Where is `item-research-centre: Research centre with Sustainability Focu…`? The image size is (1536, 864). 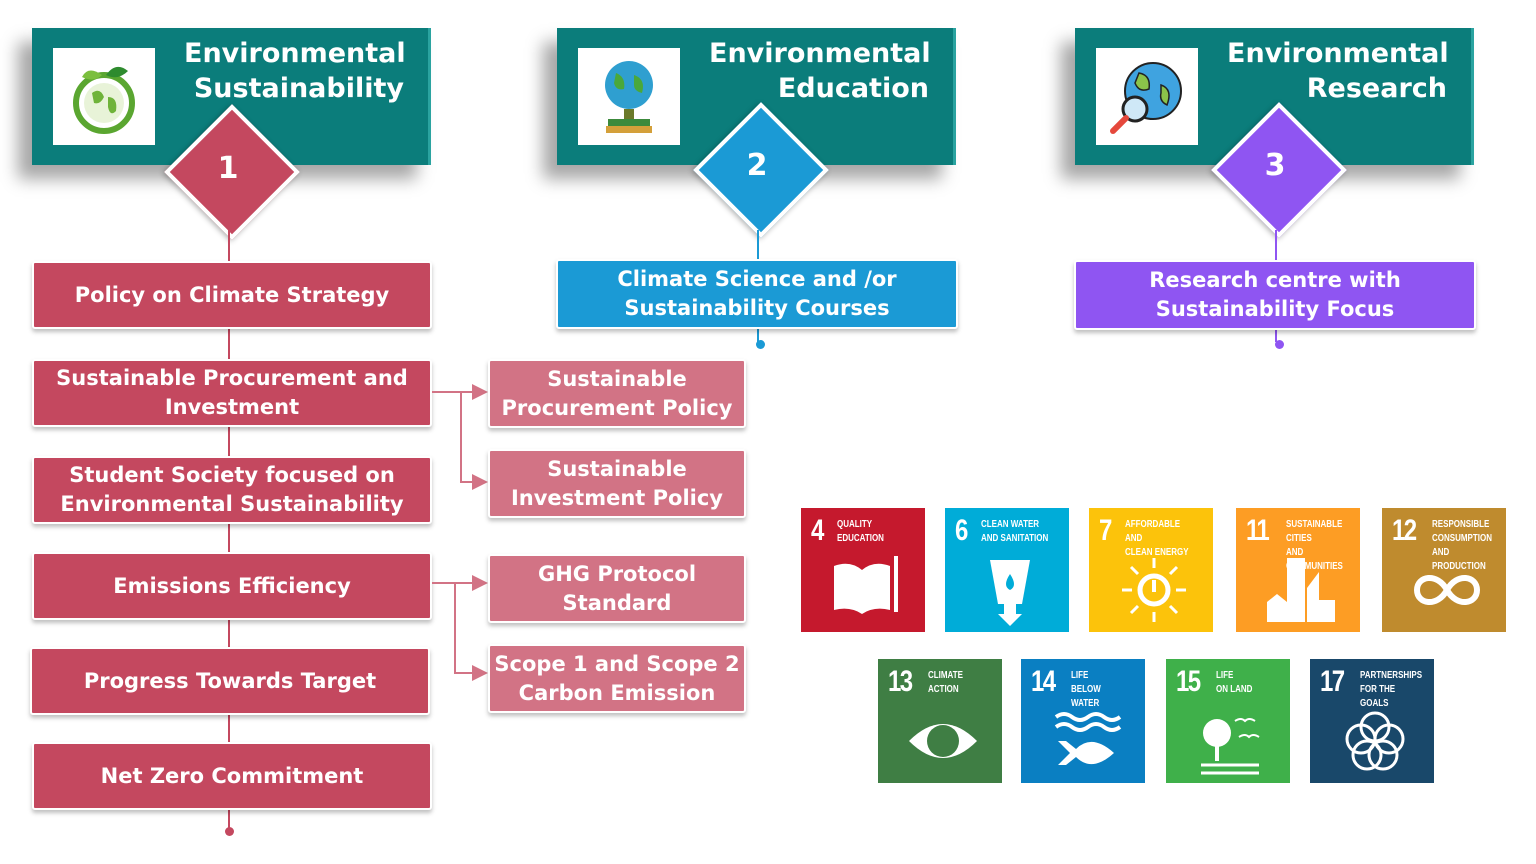 item-research-centre: Research centre with Sustainability Focu… is located at coordinates (1275, 295).